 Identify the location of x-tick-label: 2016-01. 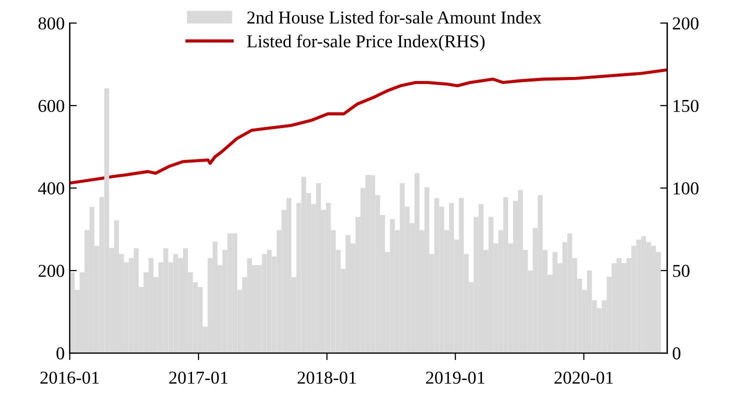
(69, 378).